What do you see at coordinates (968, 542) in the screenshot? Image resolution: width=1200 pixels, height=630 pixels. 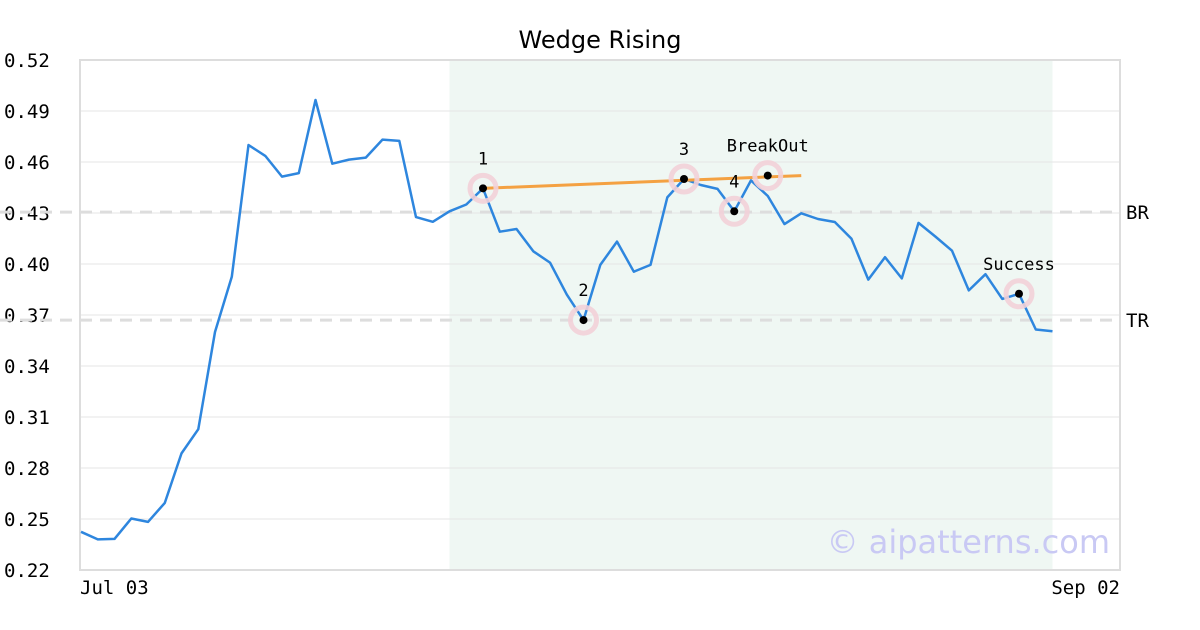 I see `watermark: © aipatterns.com` at bounding box center [968, 542].